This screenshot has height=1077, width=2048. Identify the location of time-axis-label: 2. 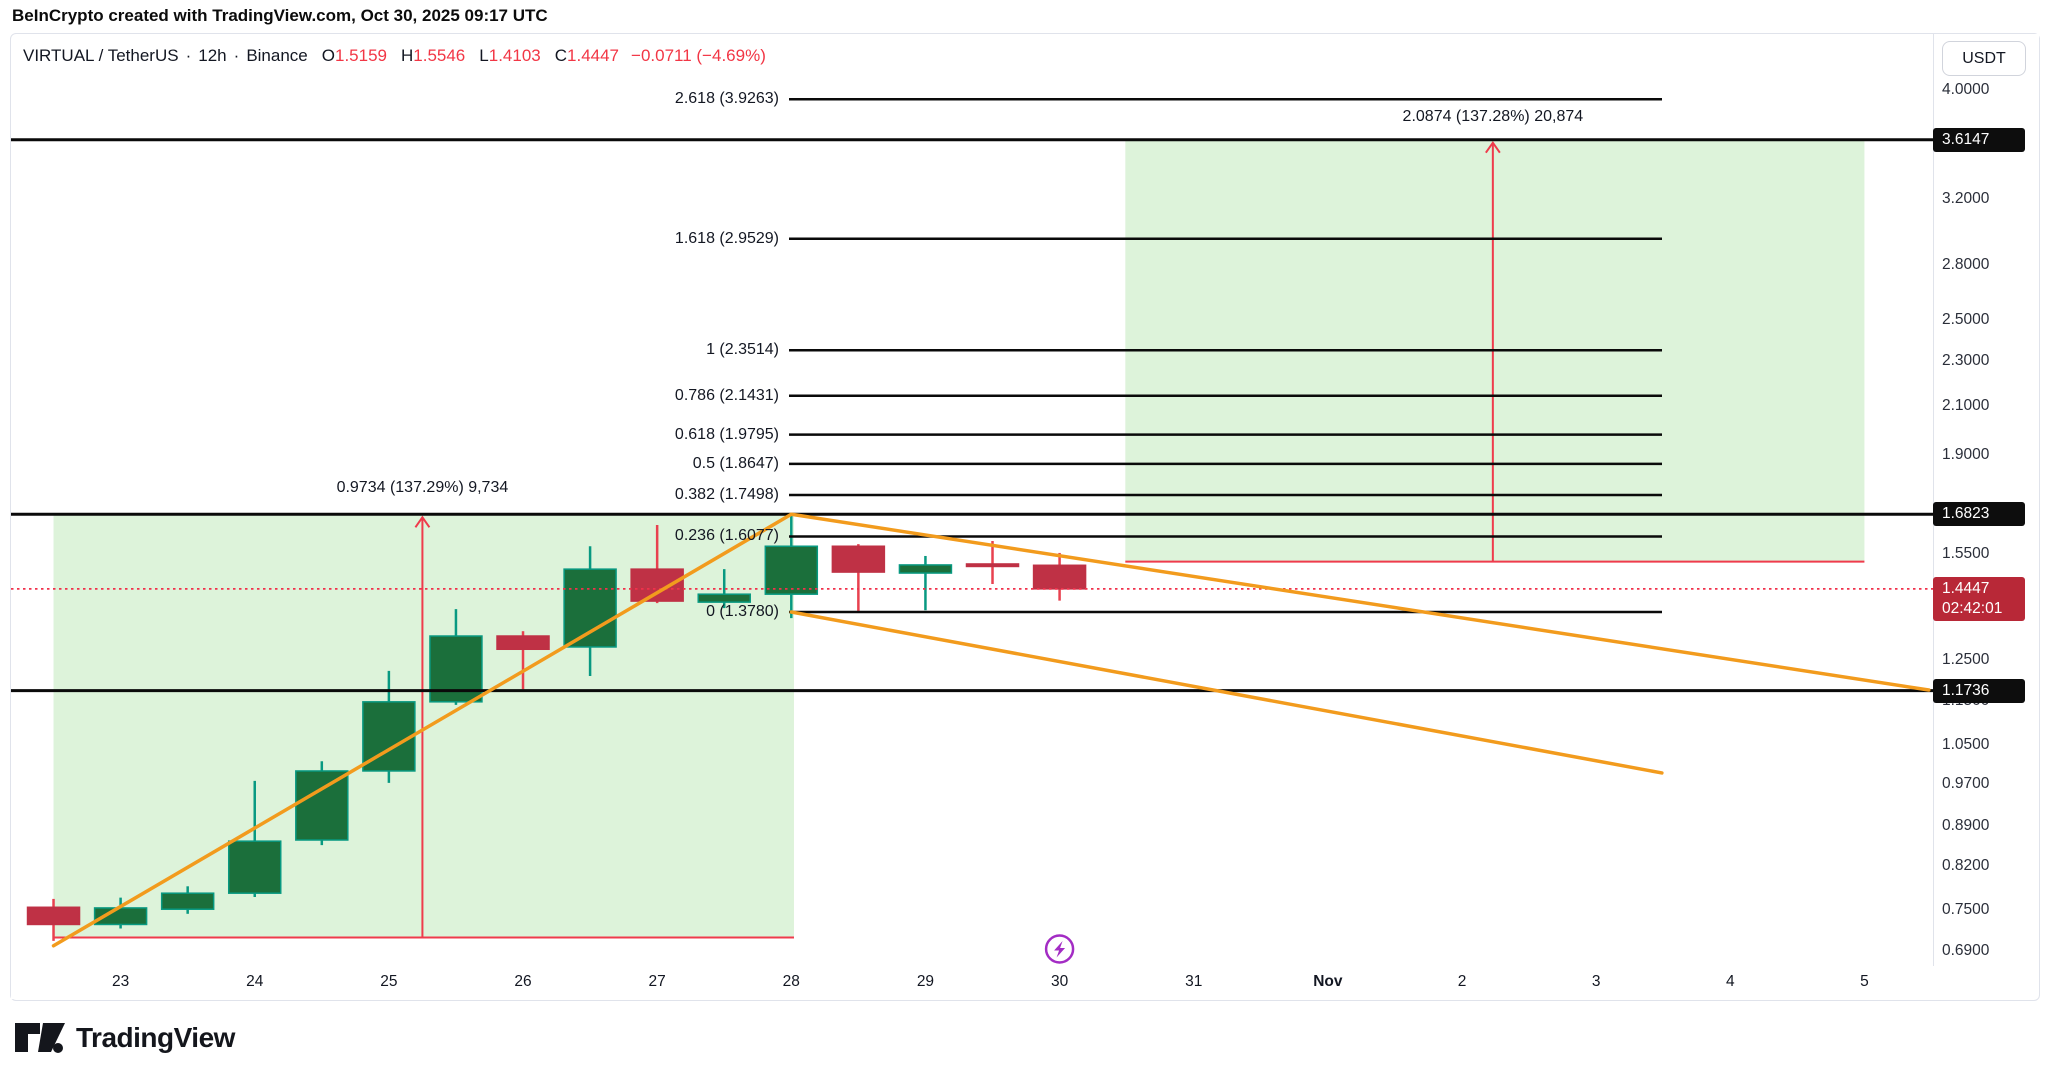
(1462, 981).